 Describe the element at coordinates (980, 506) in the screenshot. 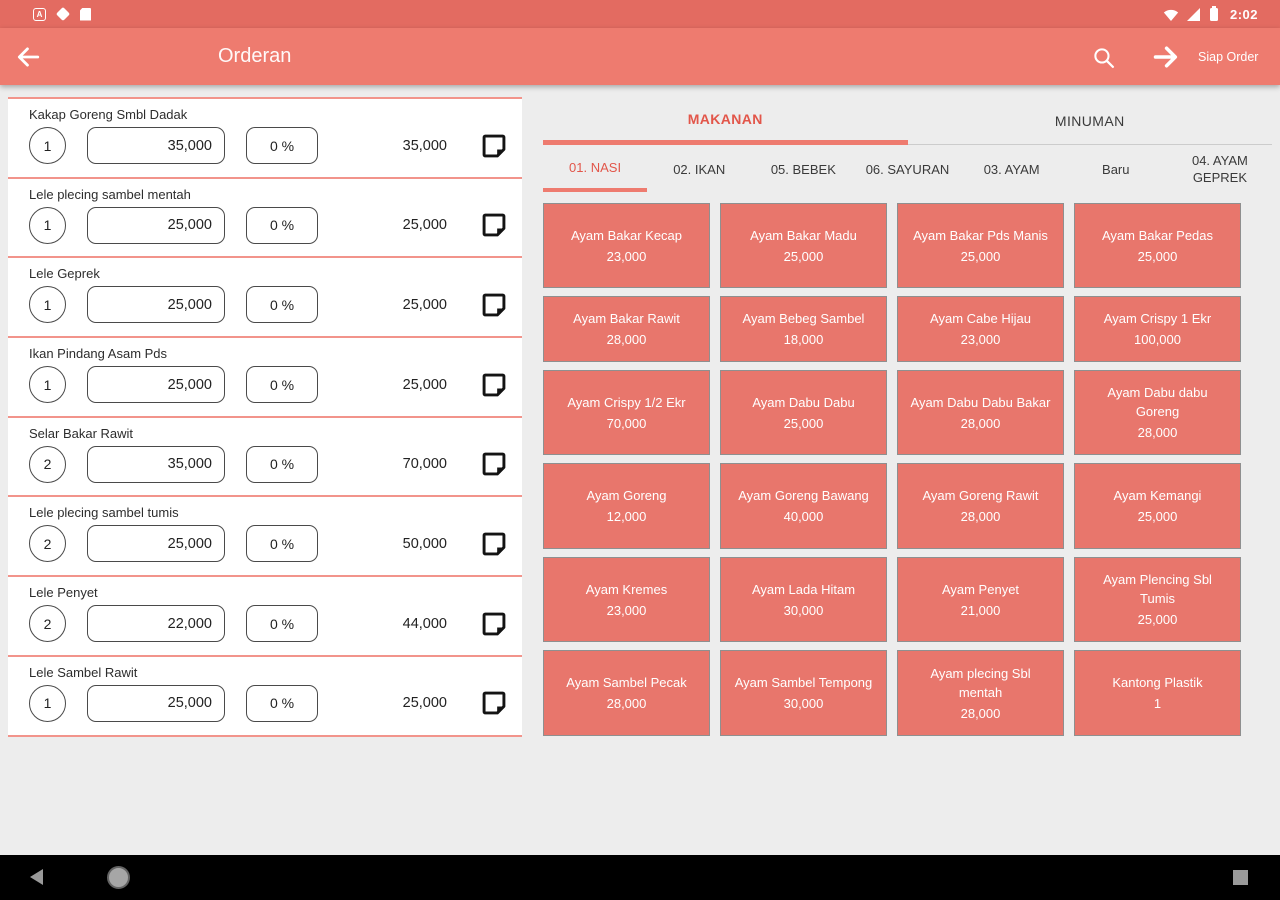

I see `product-tile: Ayam Goreng Rawit 28,000` at that location.